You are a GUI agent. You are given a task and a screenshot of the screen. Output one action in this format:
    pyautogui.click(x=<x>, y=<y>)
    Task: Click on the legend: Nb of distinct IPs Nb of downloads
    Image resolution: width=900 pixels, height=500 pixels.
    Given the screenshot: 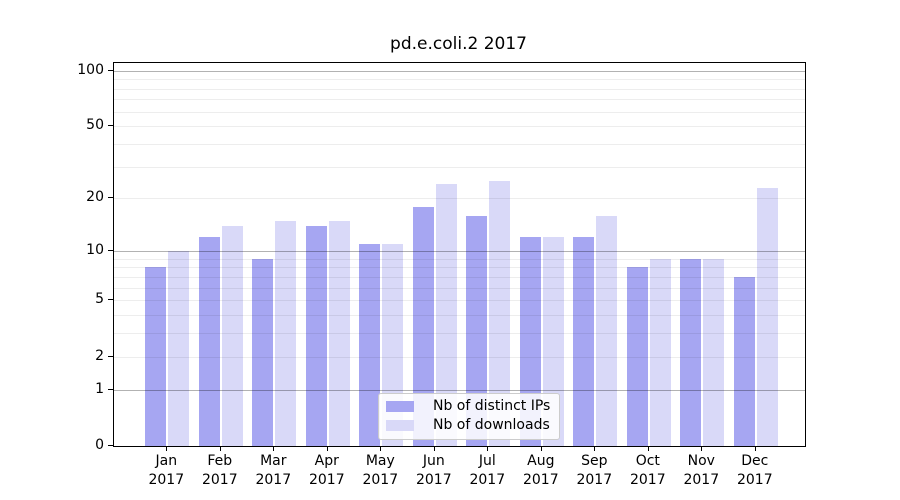 What is the action you would take?
    pyautogui.click(x=469, y=416)
    